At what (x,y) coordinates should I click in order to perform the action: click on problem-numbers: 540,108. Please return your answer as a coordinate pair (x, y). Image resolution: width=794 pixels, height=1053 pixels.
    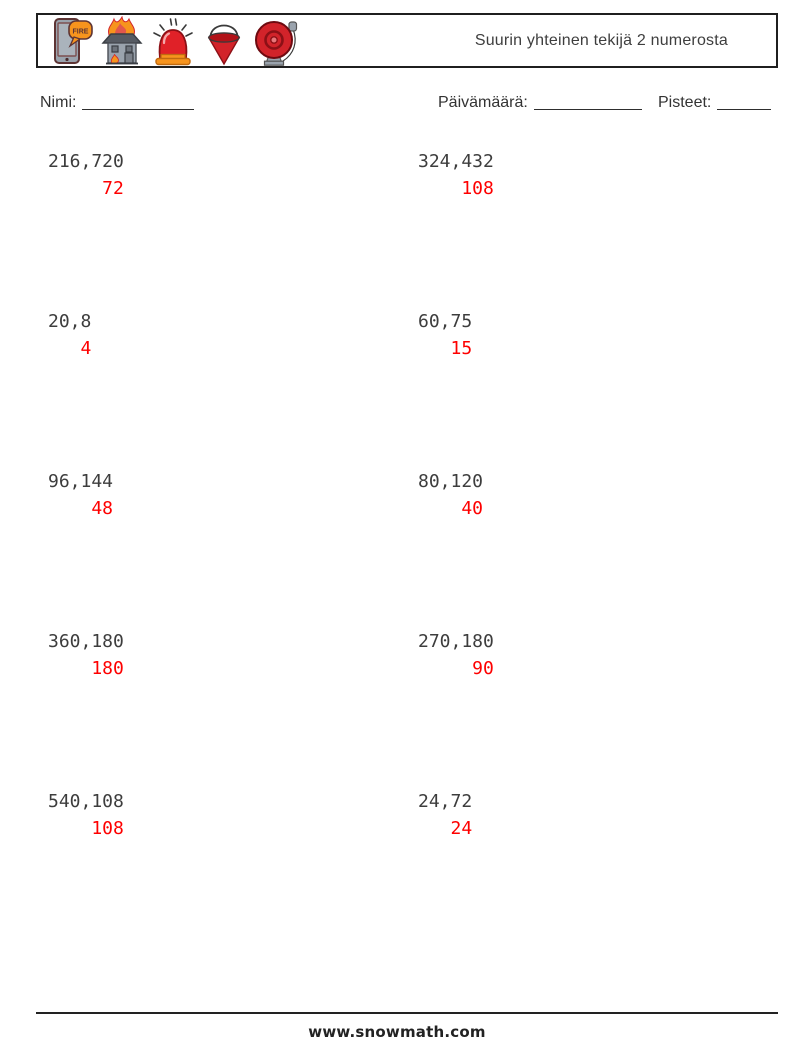
    Looking at the image, I should click on (86, 801).